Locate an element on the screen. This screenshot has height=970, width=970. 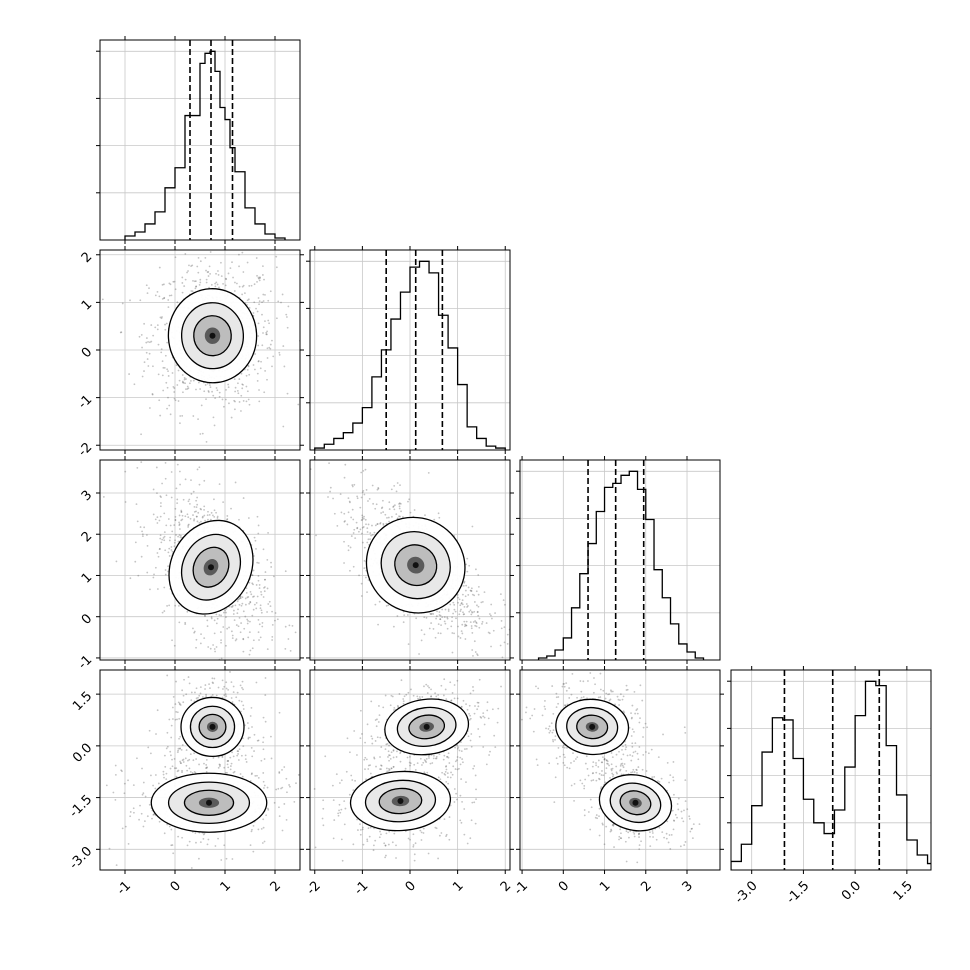
histogram-steps is located at coordinates (410, 355).